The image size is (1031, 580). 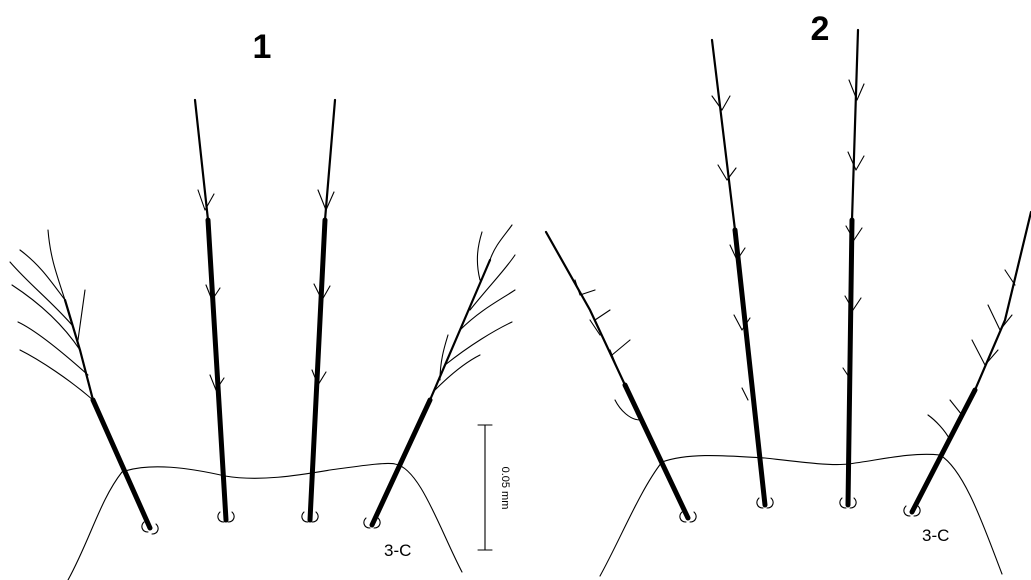 I want to click on scale-label: 0.05 mm, so click(x=505, y=488).